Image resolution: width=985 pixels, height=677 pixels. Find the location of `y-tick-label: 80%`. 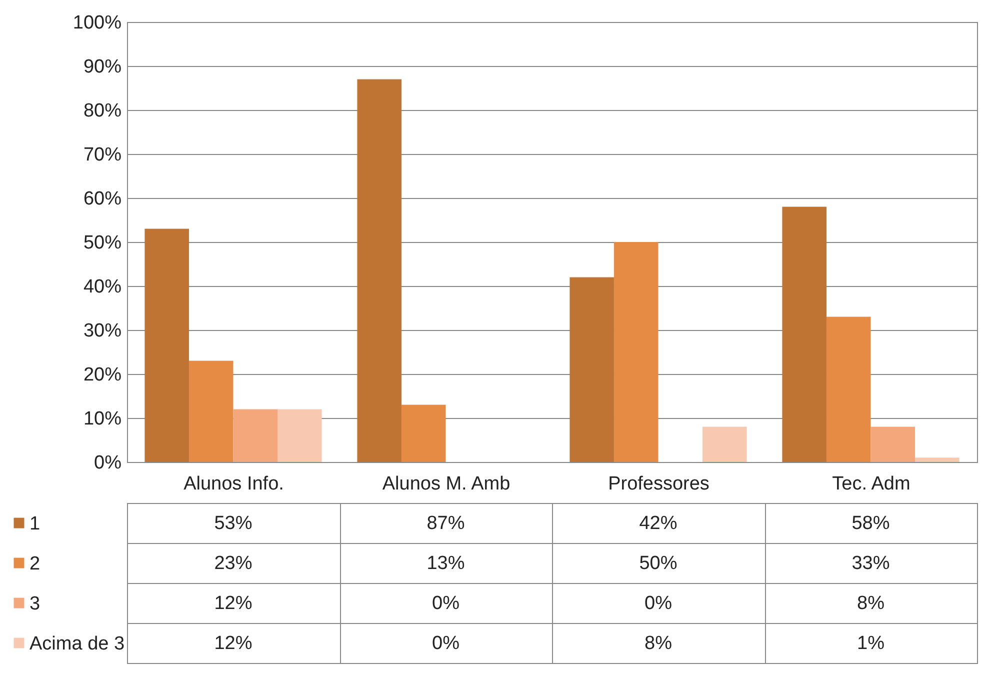

y-tick-label: 80% is located at coordinates (102, 111).